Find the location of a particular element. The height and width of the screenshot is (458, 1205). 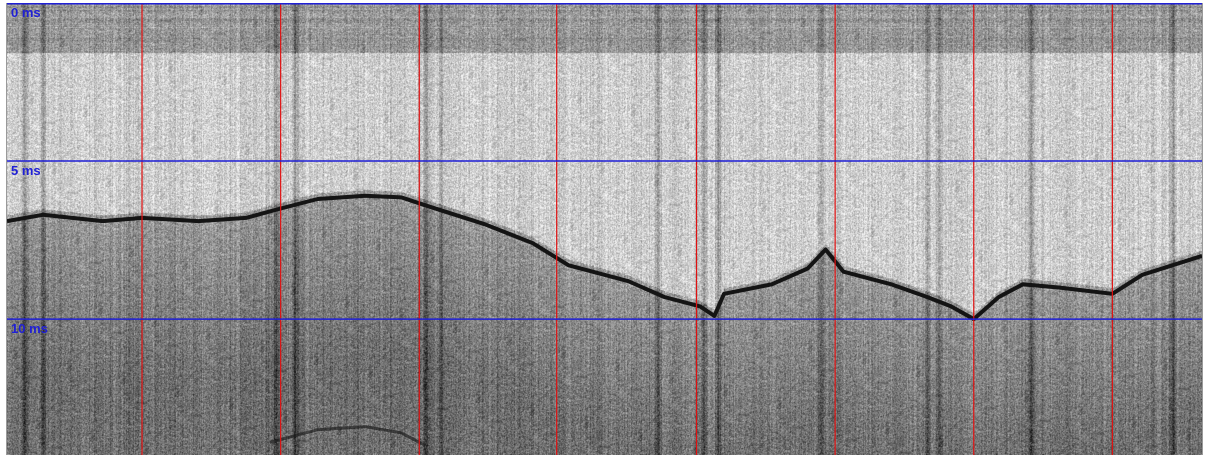

time-label-5ms: 5 ms is located at coordinates (26, 171).